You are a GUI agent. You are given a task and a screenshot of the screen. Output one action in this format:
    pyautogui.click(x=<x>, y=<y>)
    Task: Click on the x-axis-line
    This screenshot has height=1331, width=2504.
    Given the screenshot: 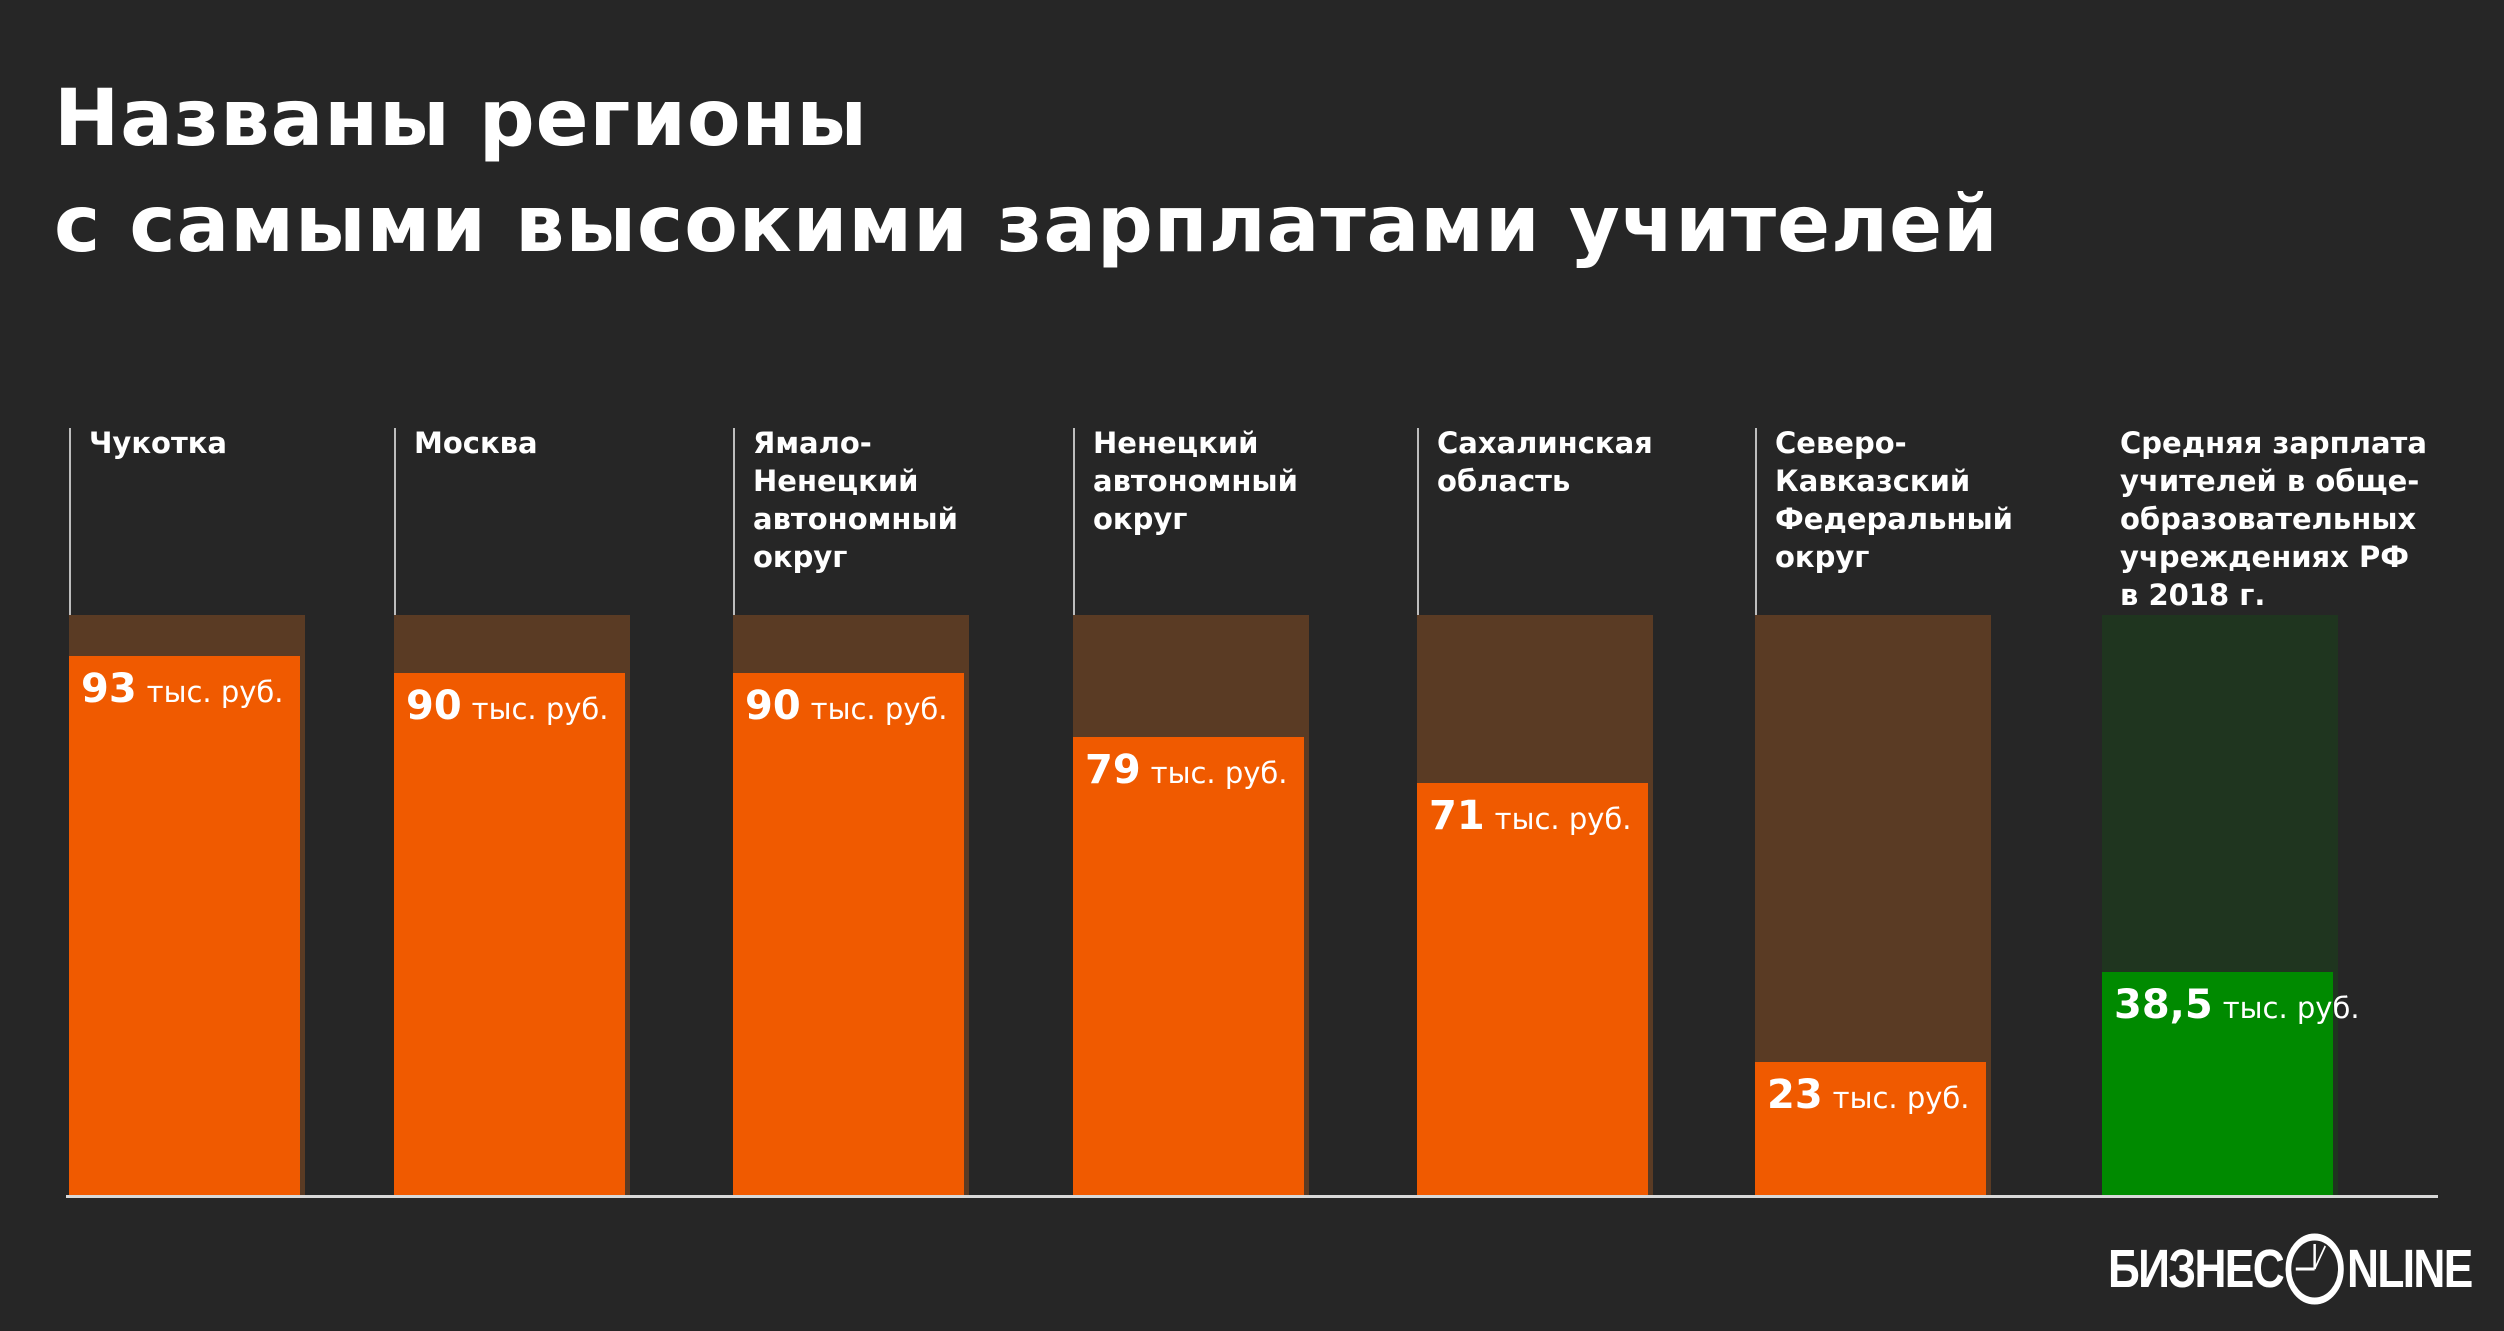 What is the action you would take?
    pyautogui.click(x=1252, y=1196)
    